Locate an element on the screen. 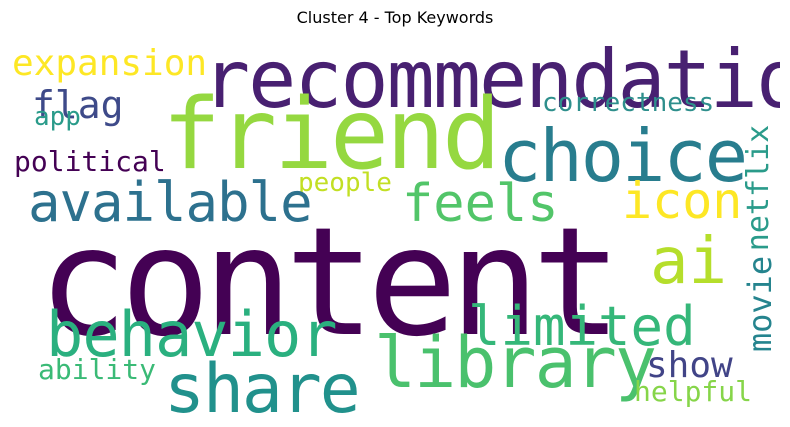 Image resolution: width=790 pixels, height=427 pixels. word-share: share is located at coordinates (262, 384).